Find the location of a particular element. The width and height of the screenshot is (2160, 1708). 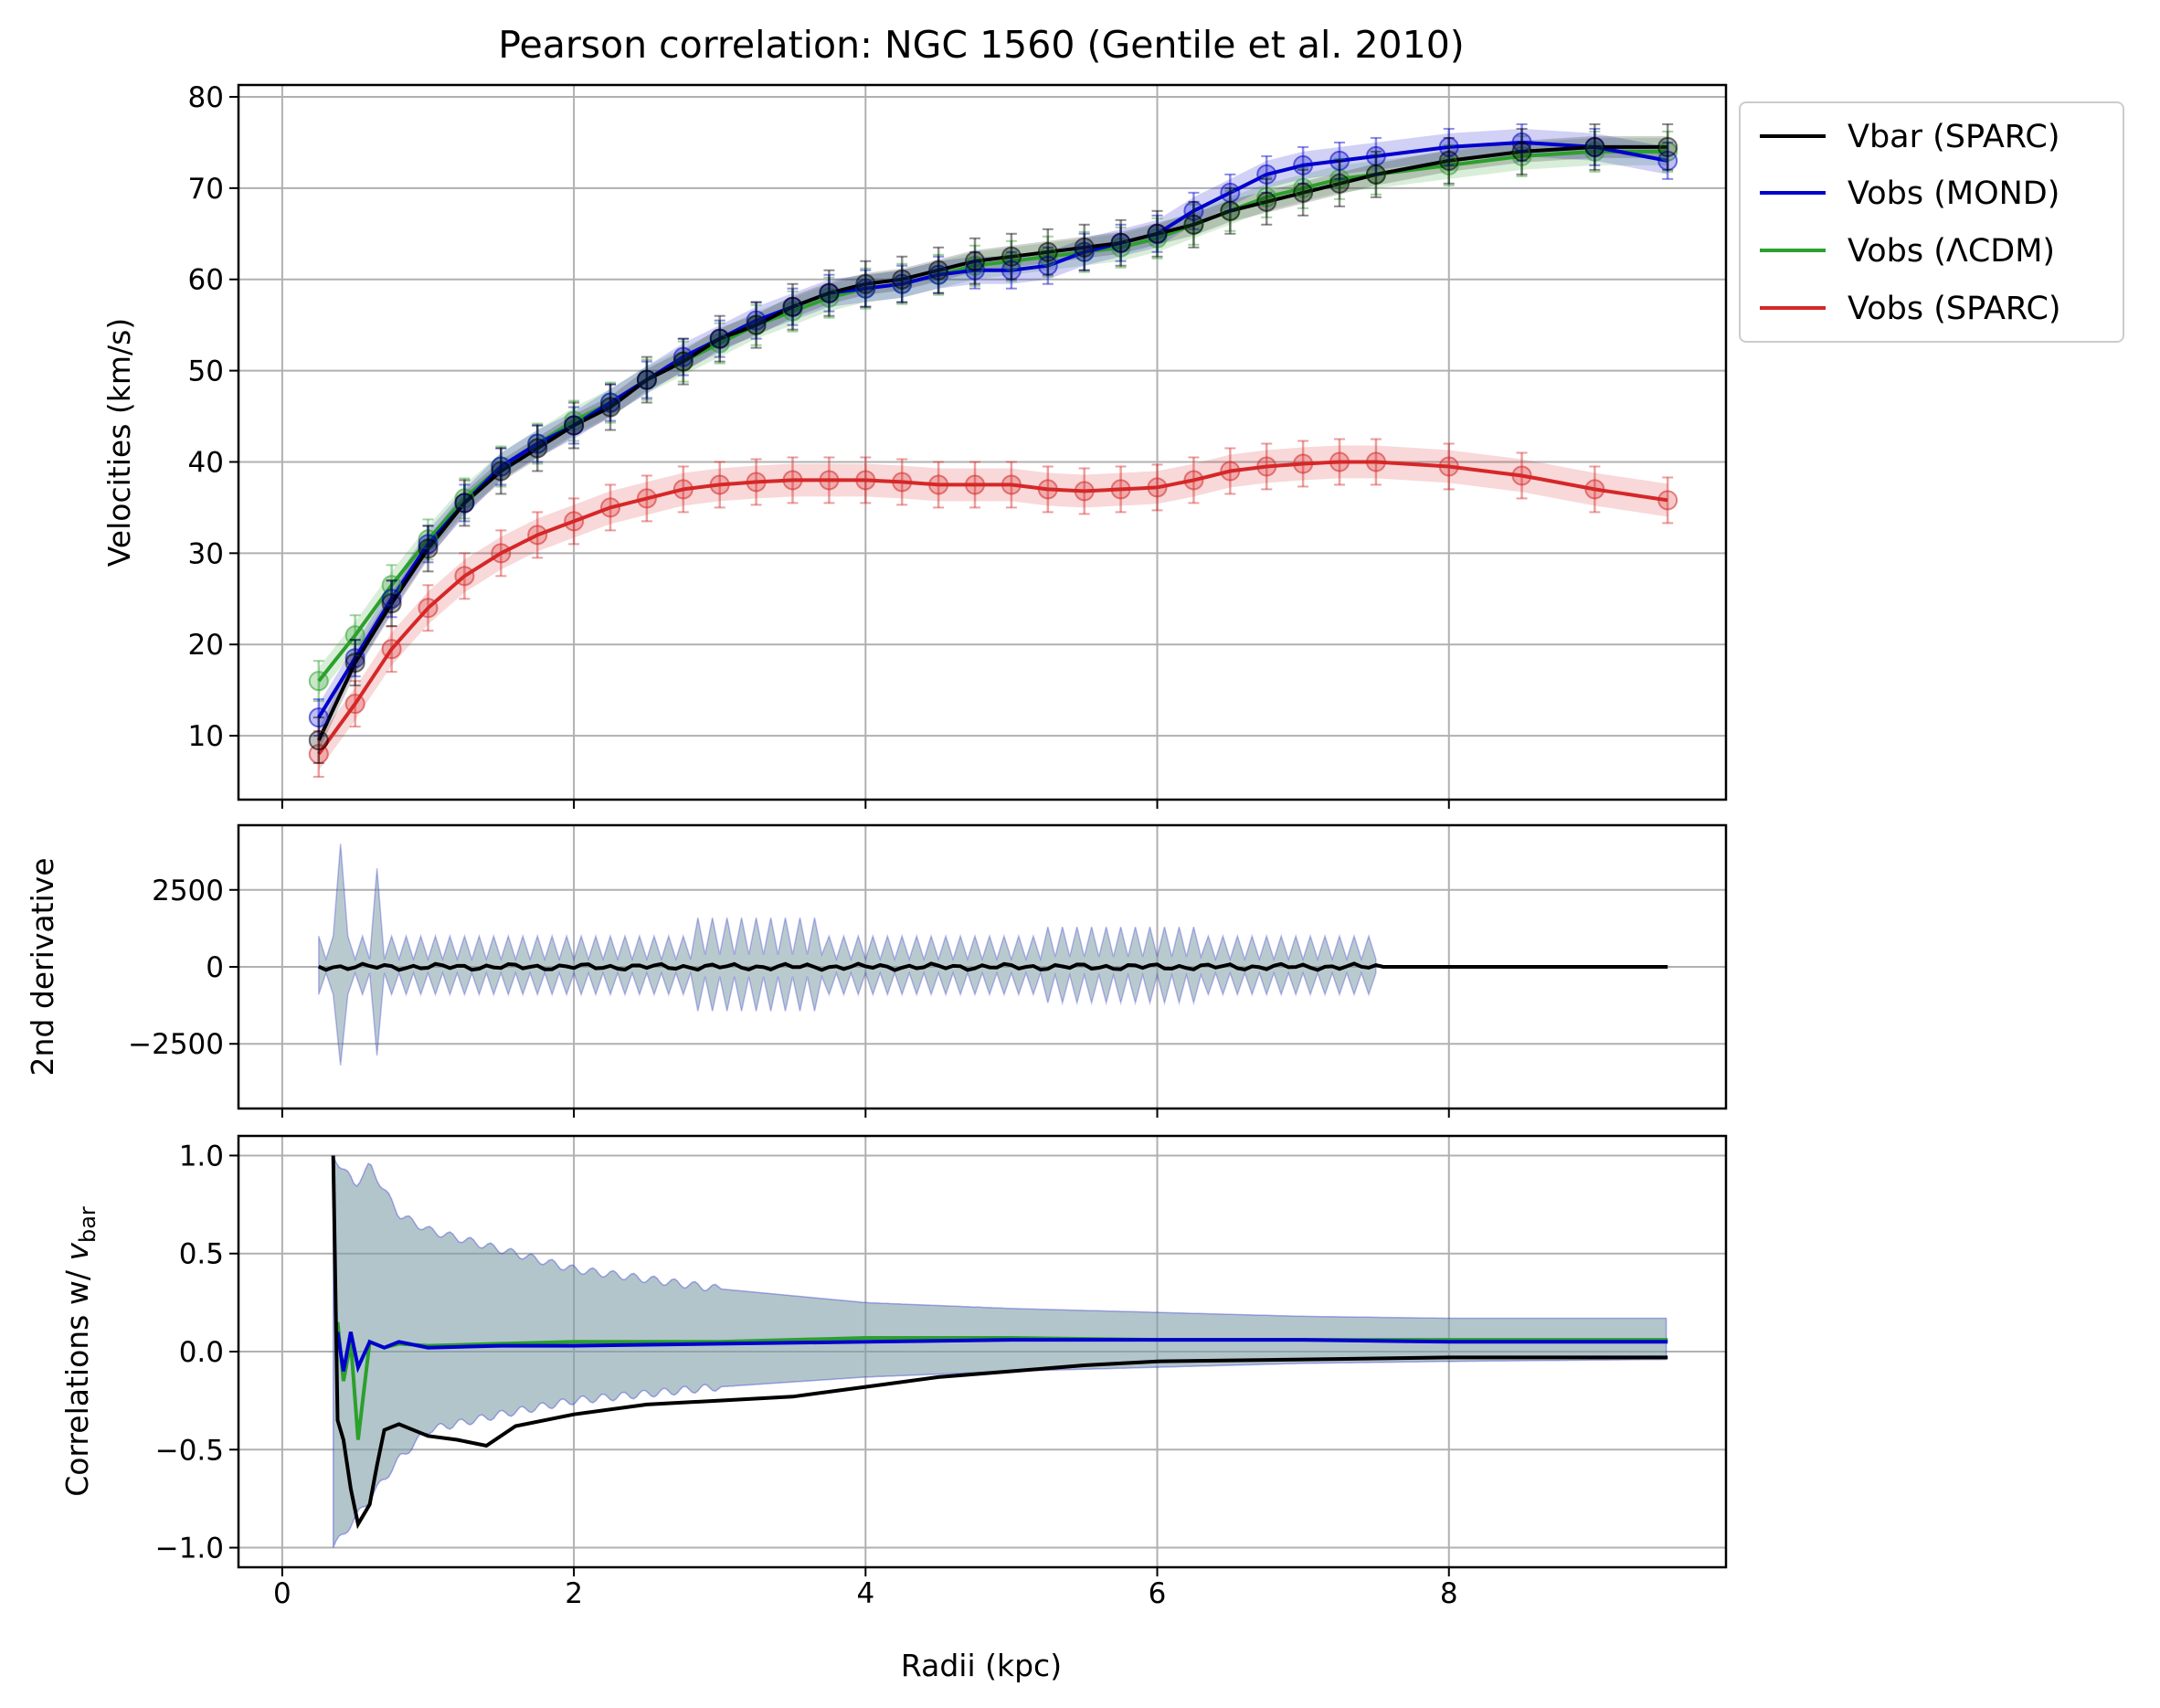

y-tick-label: 60 is located at coordinates (206, 280).